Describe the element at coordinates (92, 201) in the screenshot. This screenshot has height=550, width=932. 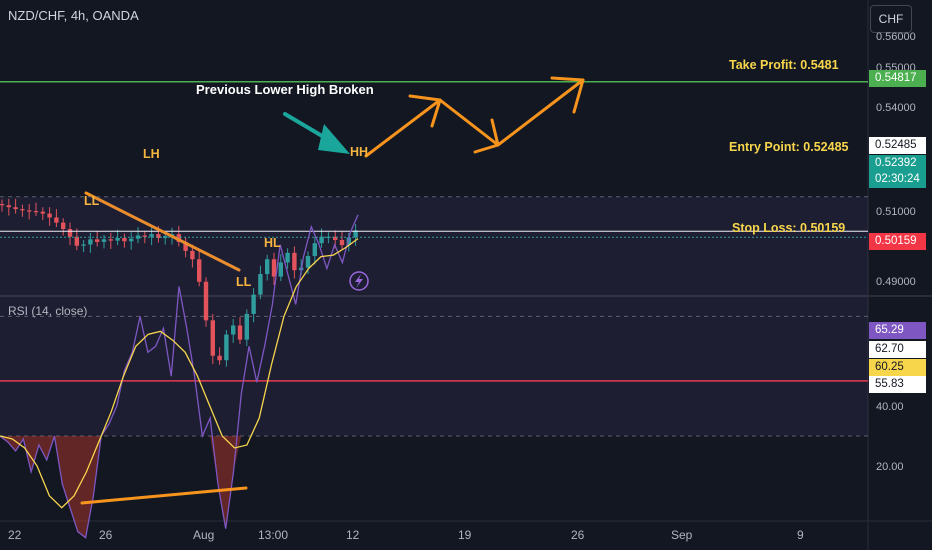
I see `ll-label-1: LL` at that location.